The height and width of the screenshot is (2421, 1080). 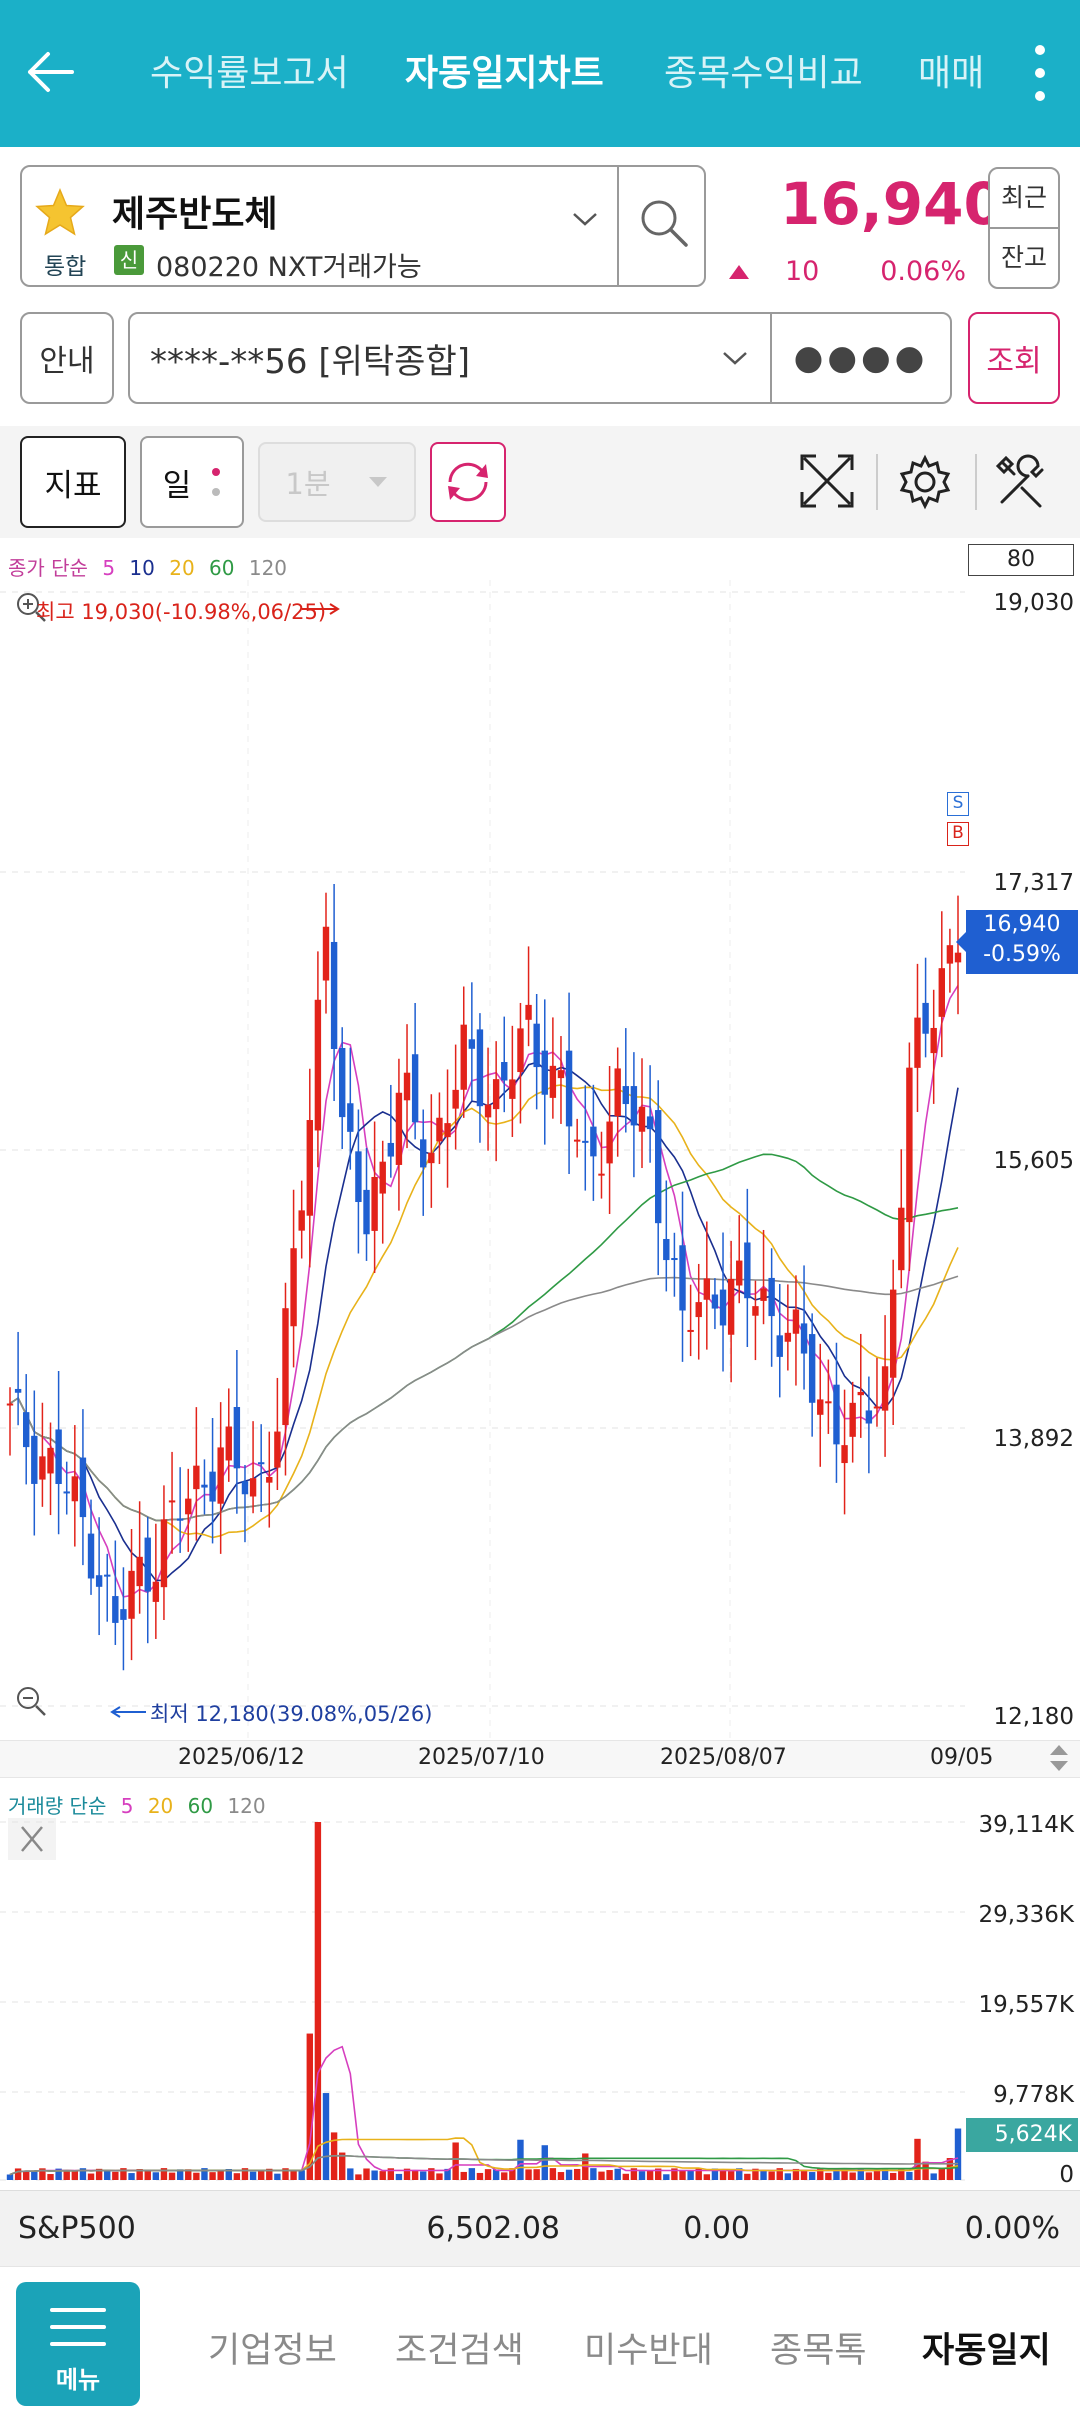 I want to click on back-arrow-icon, so click(x=50, y=72).